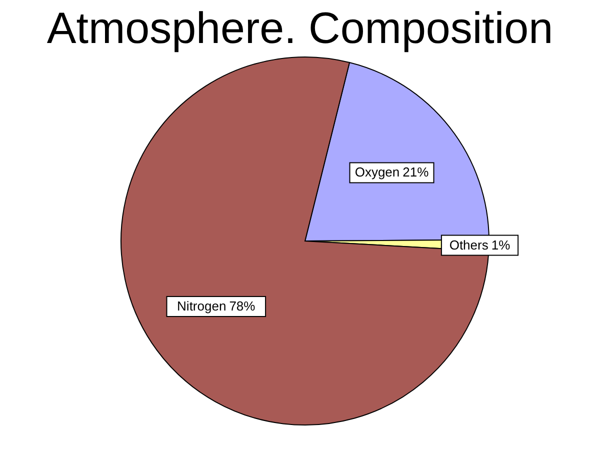  What do you see at coordinates (242, 306) in the screenshot?
I see `data-label: 78%` at bounding box center [242, 306].